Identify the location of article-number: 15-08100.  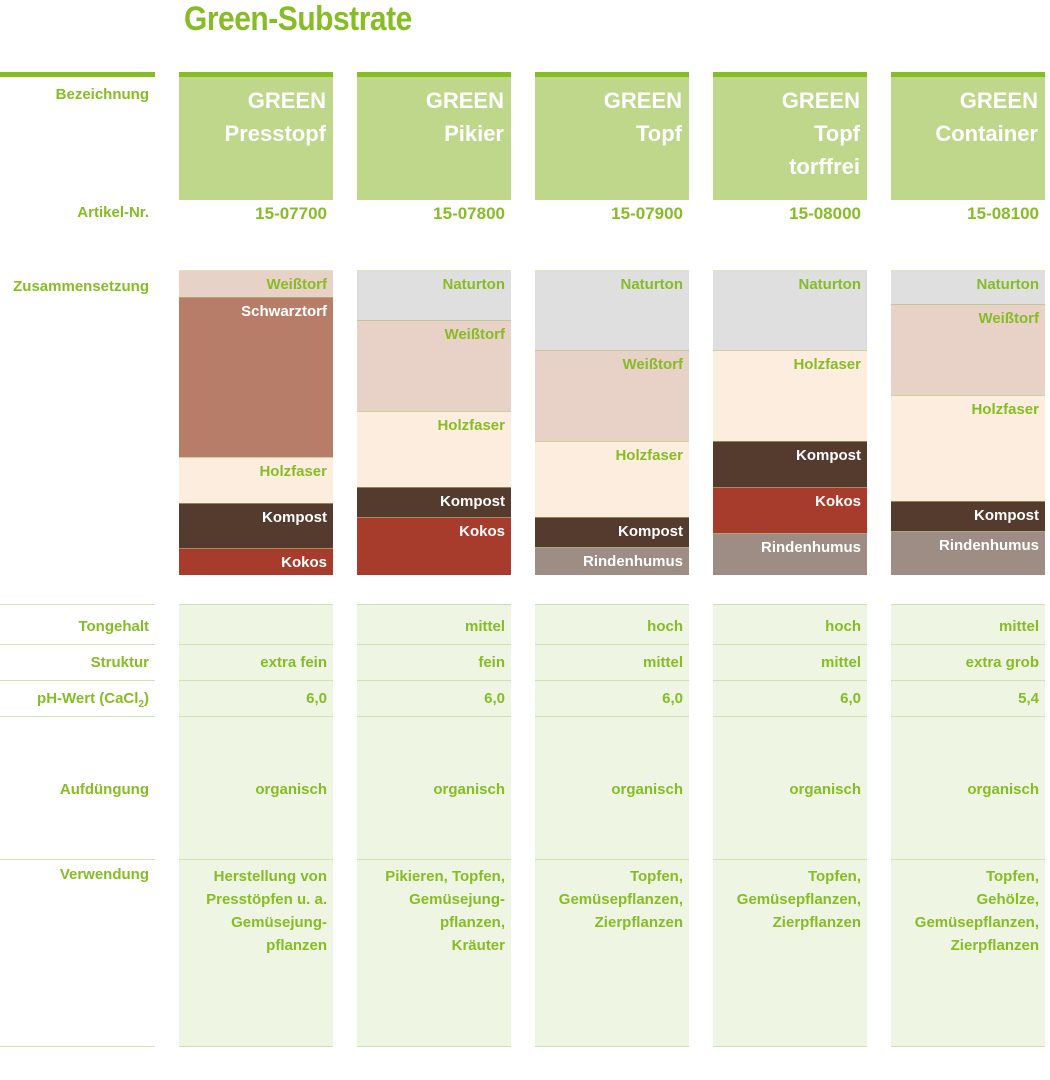
(1003, 213).